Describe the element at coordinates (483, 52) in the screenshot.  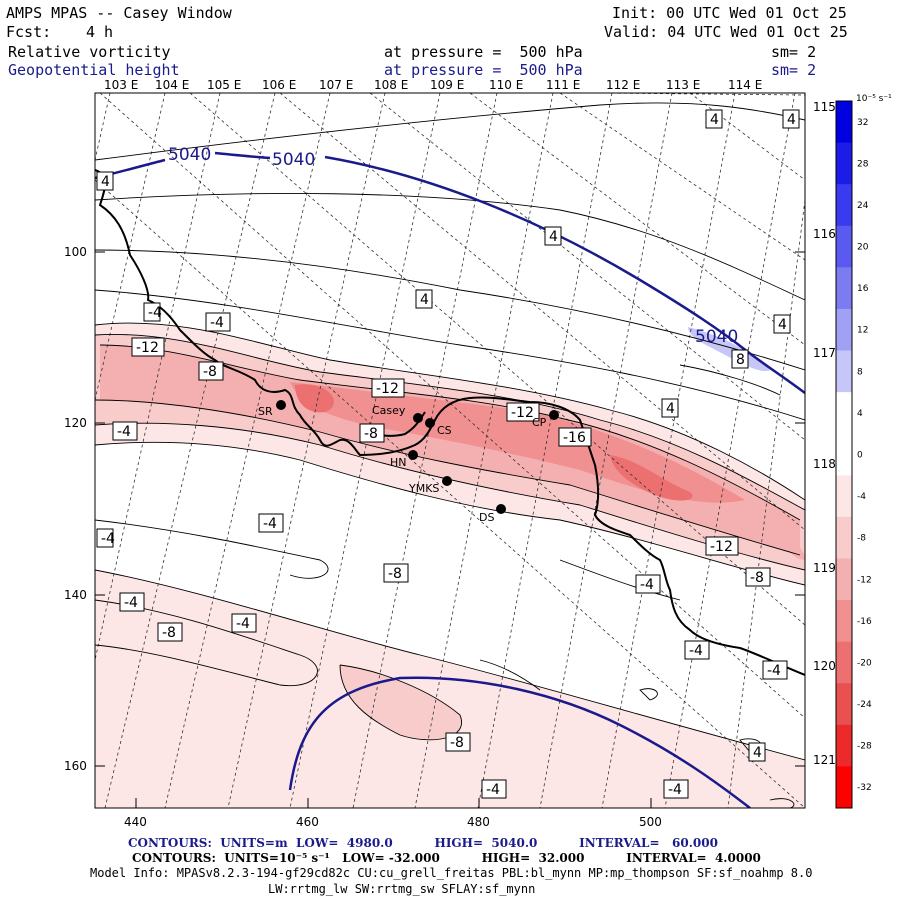
I see `field1-level: at pressure = 500 hPa` at that location.